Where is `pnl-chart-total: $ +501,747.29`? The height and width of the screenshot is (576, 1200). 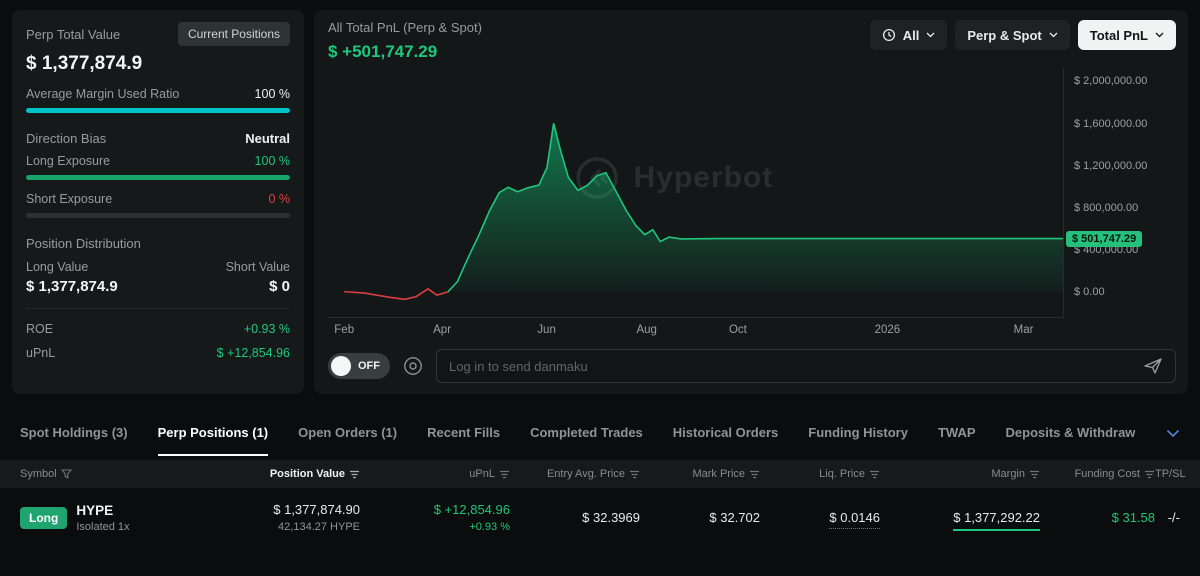 pnl-chart-total: $ +501,747.29 is located at coordinates (383, 51).